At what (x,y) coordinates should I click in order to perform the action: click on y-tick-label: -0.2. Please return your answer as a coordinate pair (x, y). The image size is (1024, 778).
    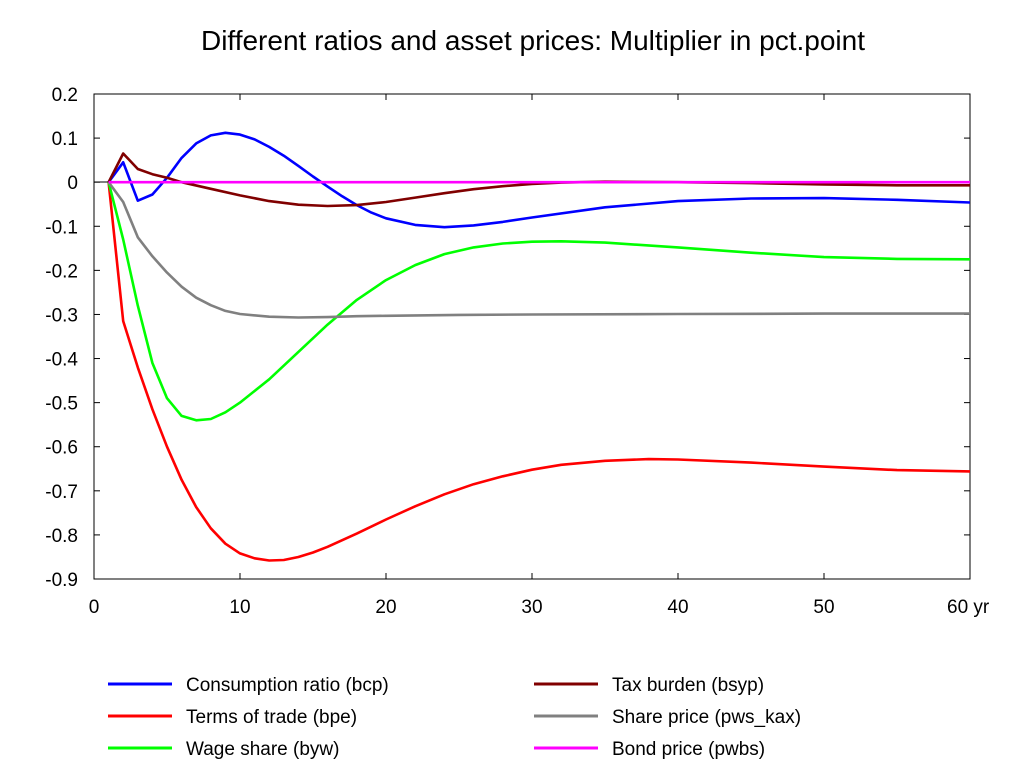
    Looking at the image, I should click on (61, 271).